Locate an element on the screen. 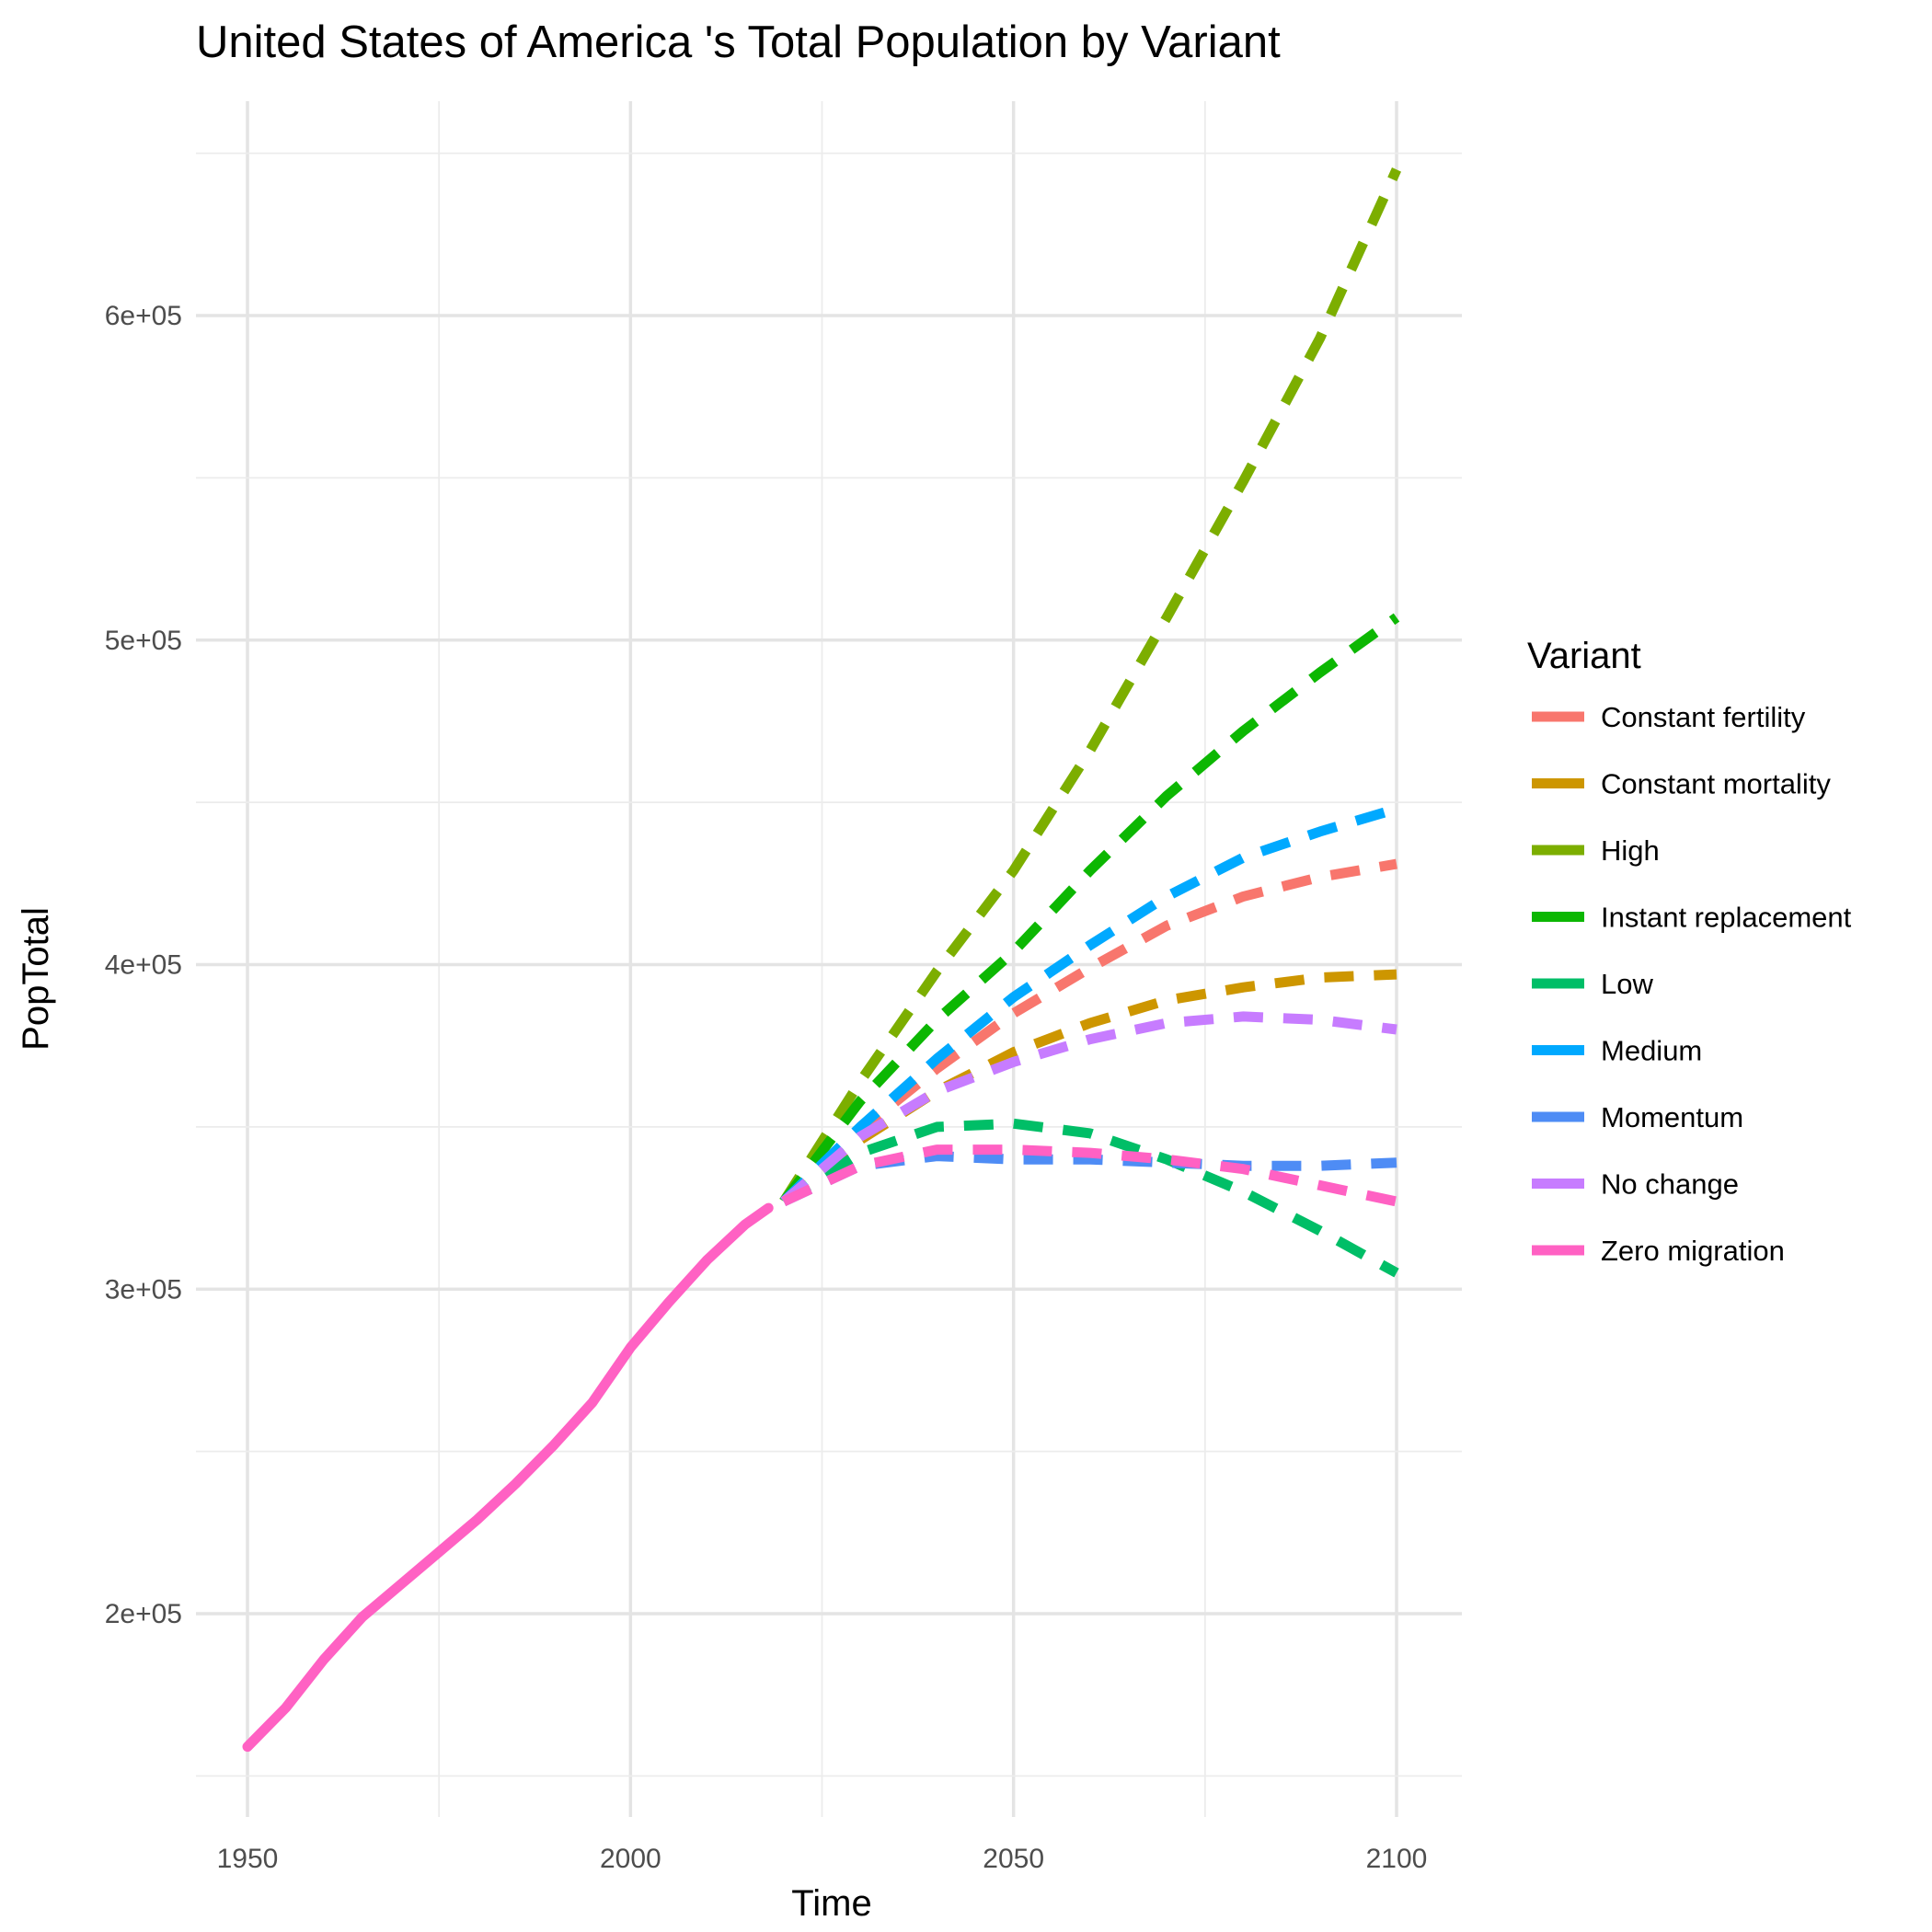  series-line-constant-fertility is located at coordinates (1088, 1032).